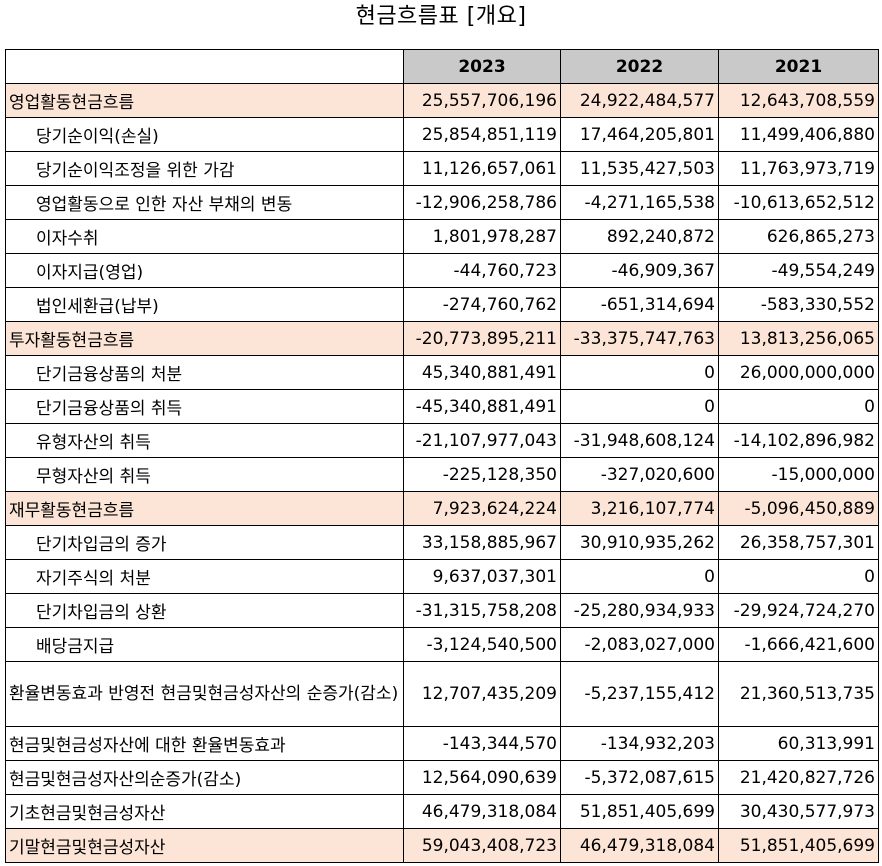 The height and width of the screenshot is (866, 882). What do you see at coordinates (798, 270) in the screenshot?
I see `value-cell-2021: -49,554,249` at bounding box center [798, 270].